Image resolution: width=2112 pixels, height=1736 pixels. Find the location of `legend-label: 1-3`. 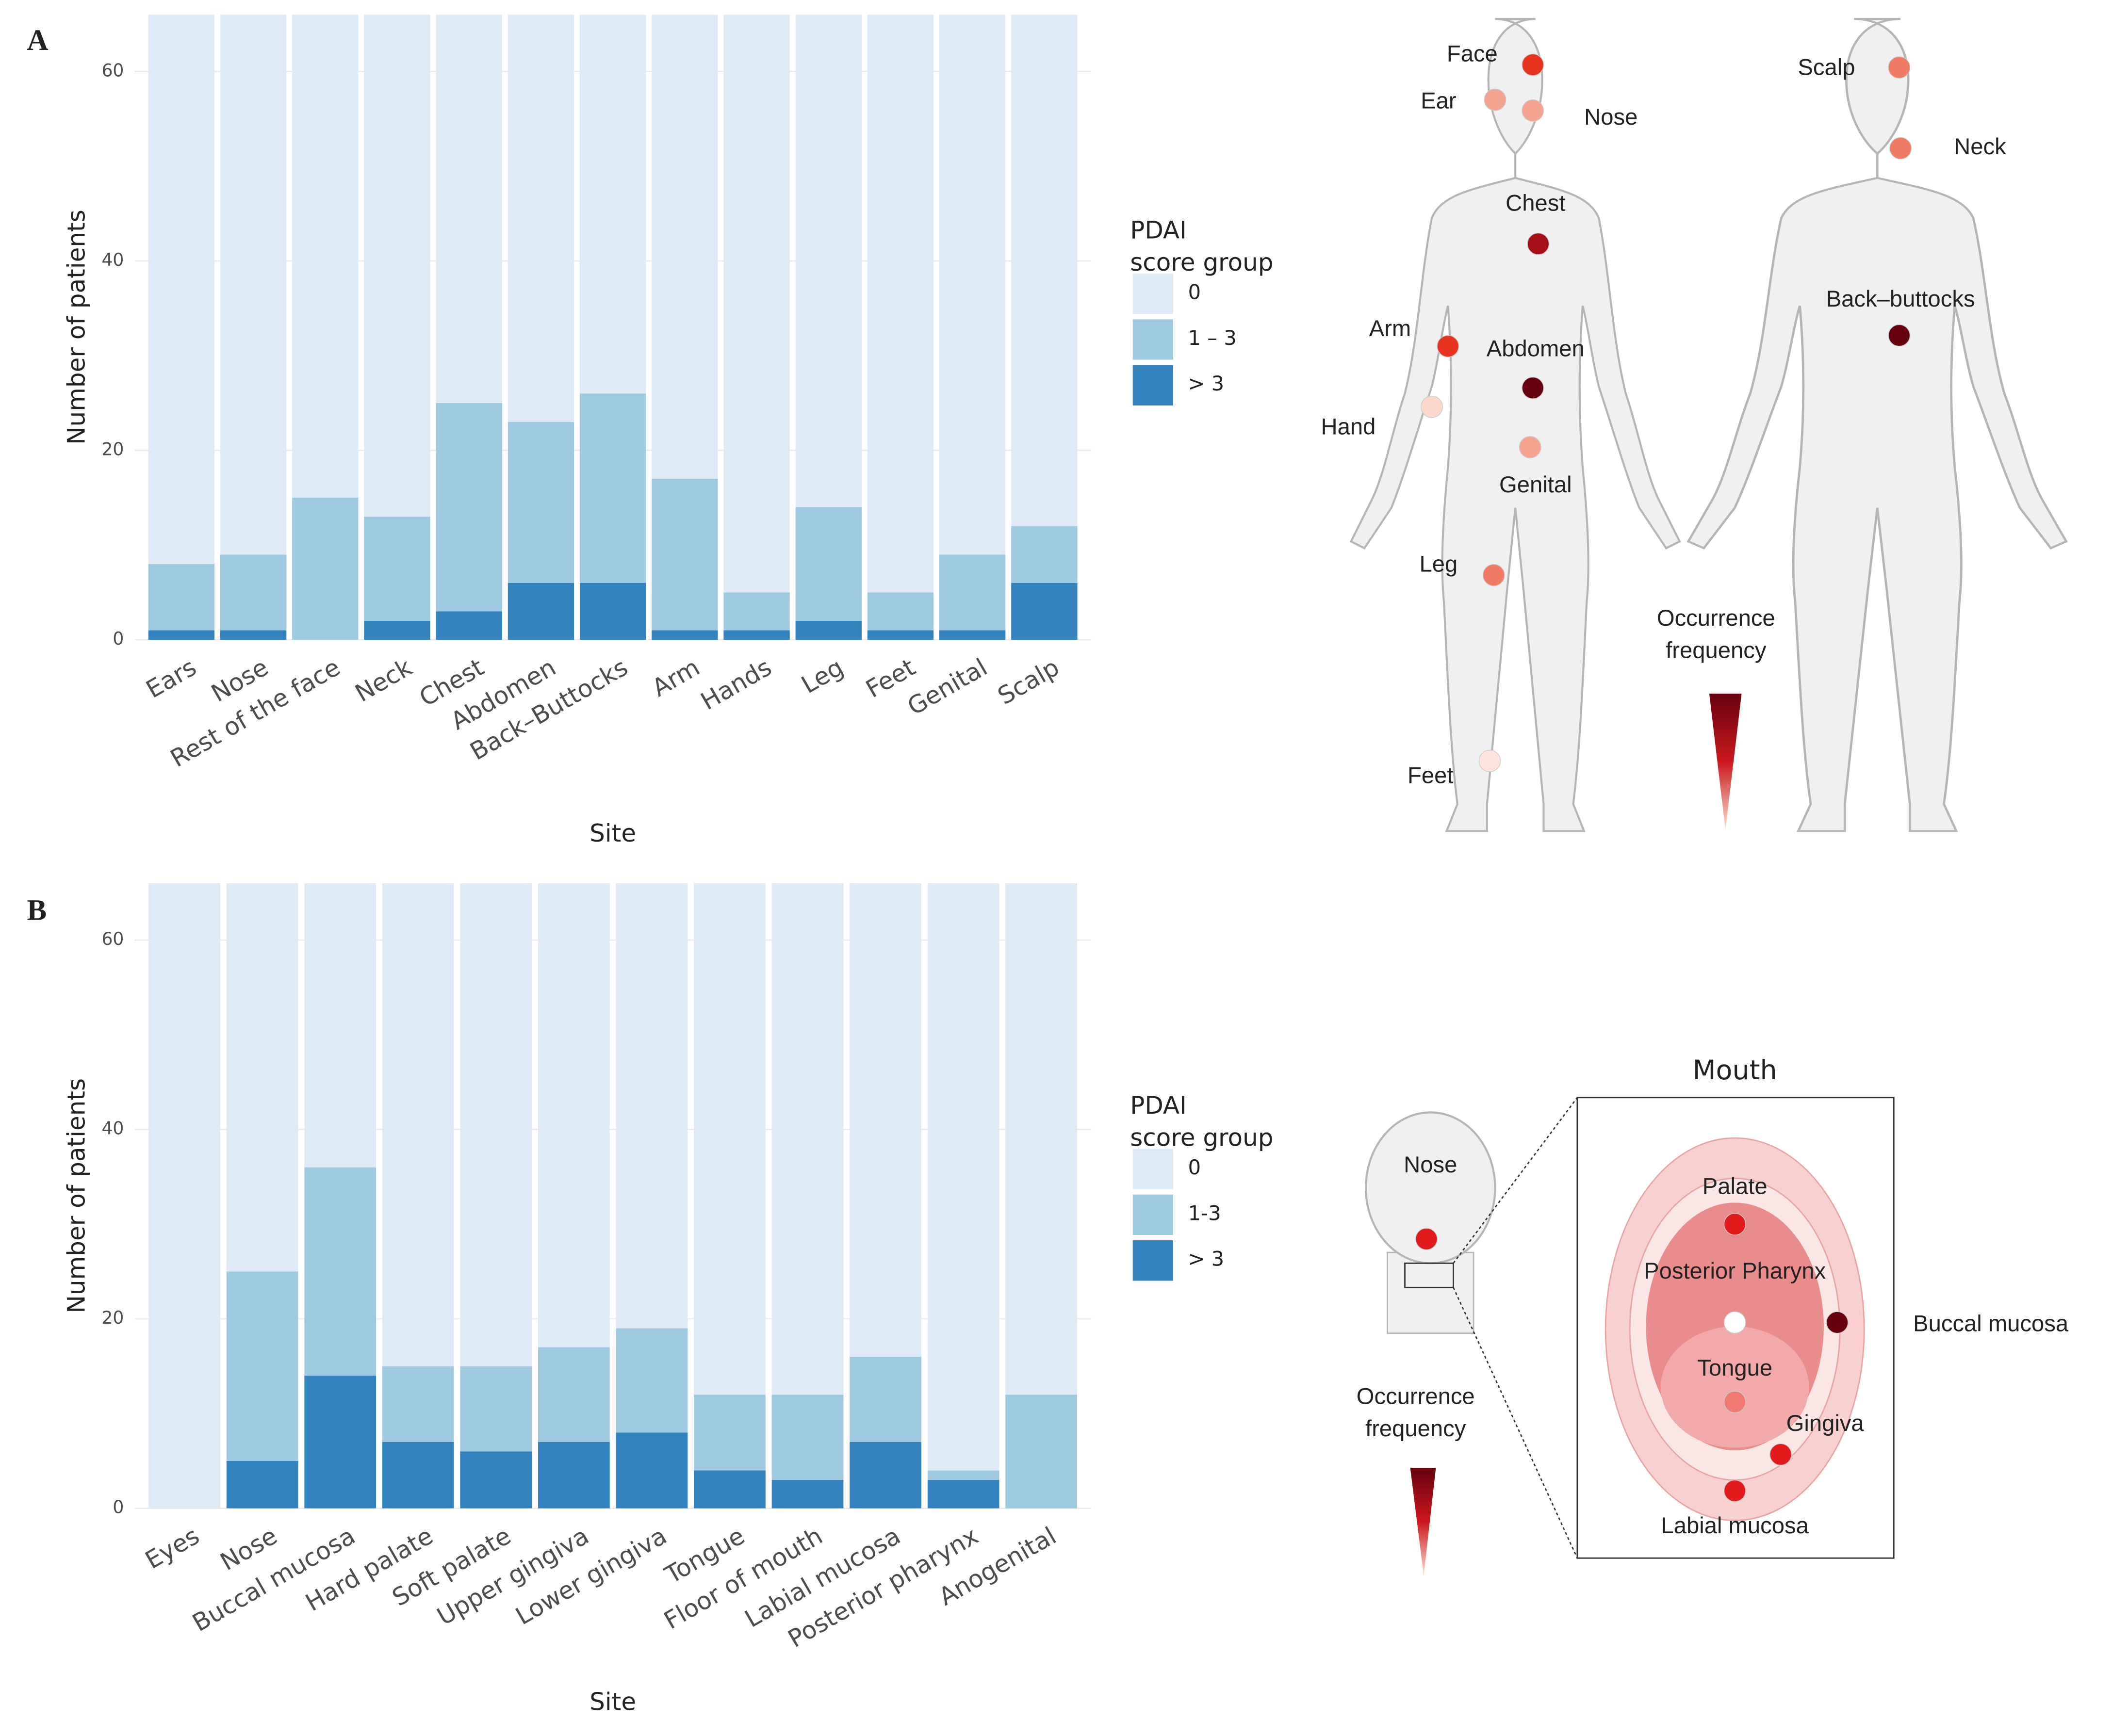

legend-label: 1-3 is located at coordinates (1204, 1213).